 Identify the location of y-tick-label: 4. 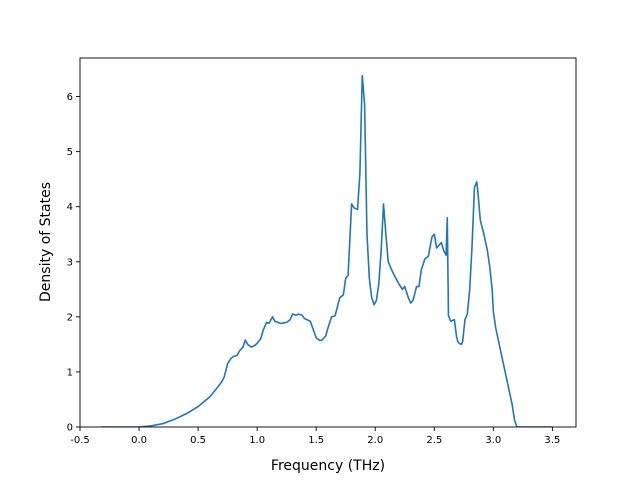
(70, 207).